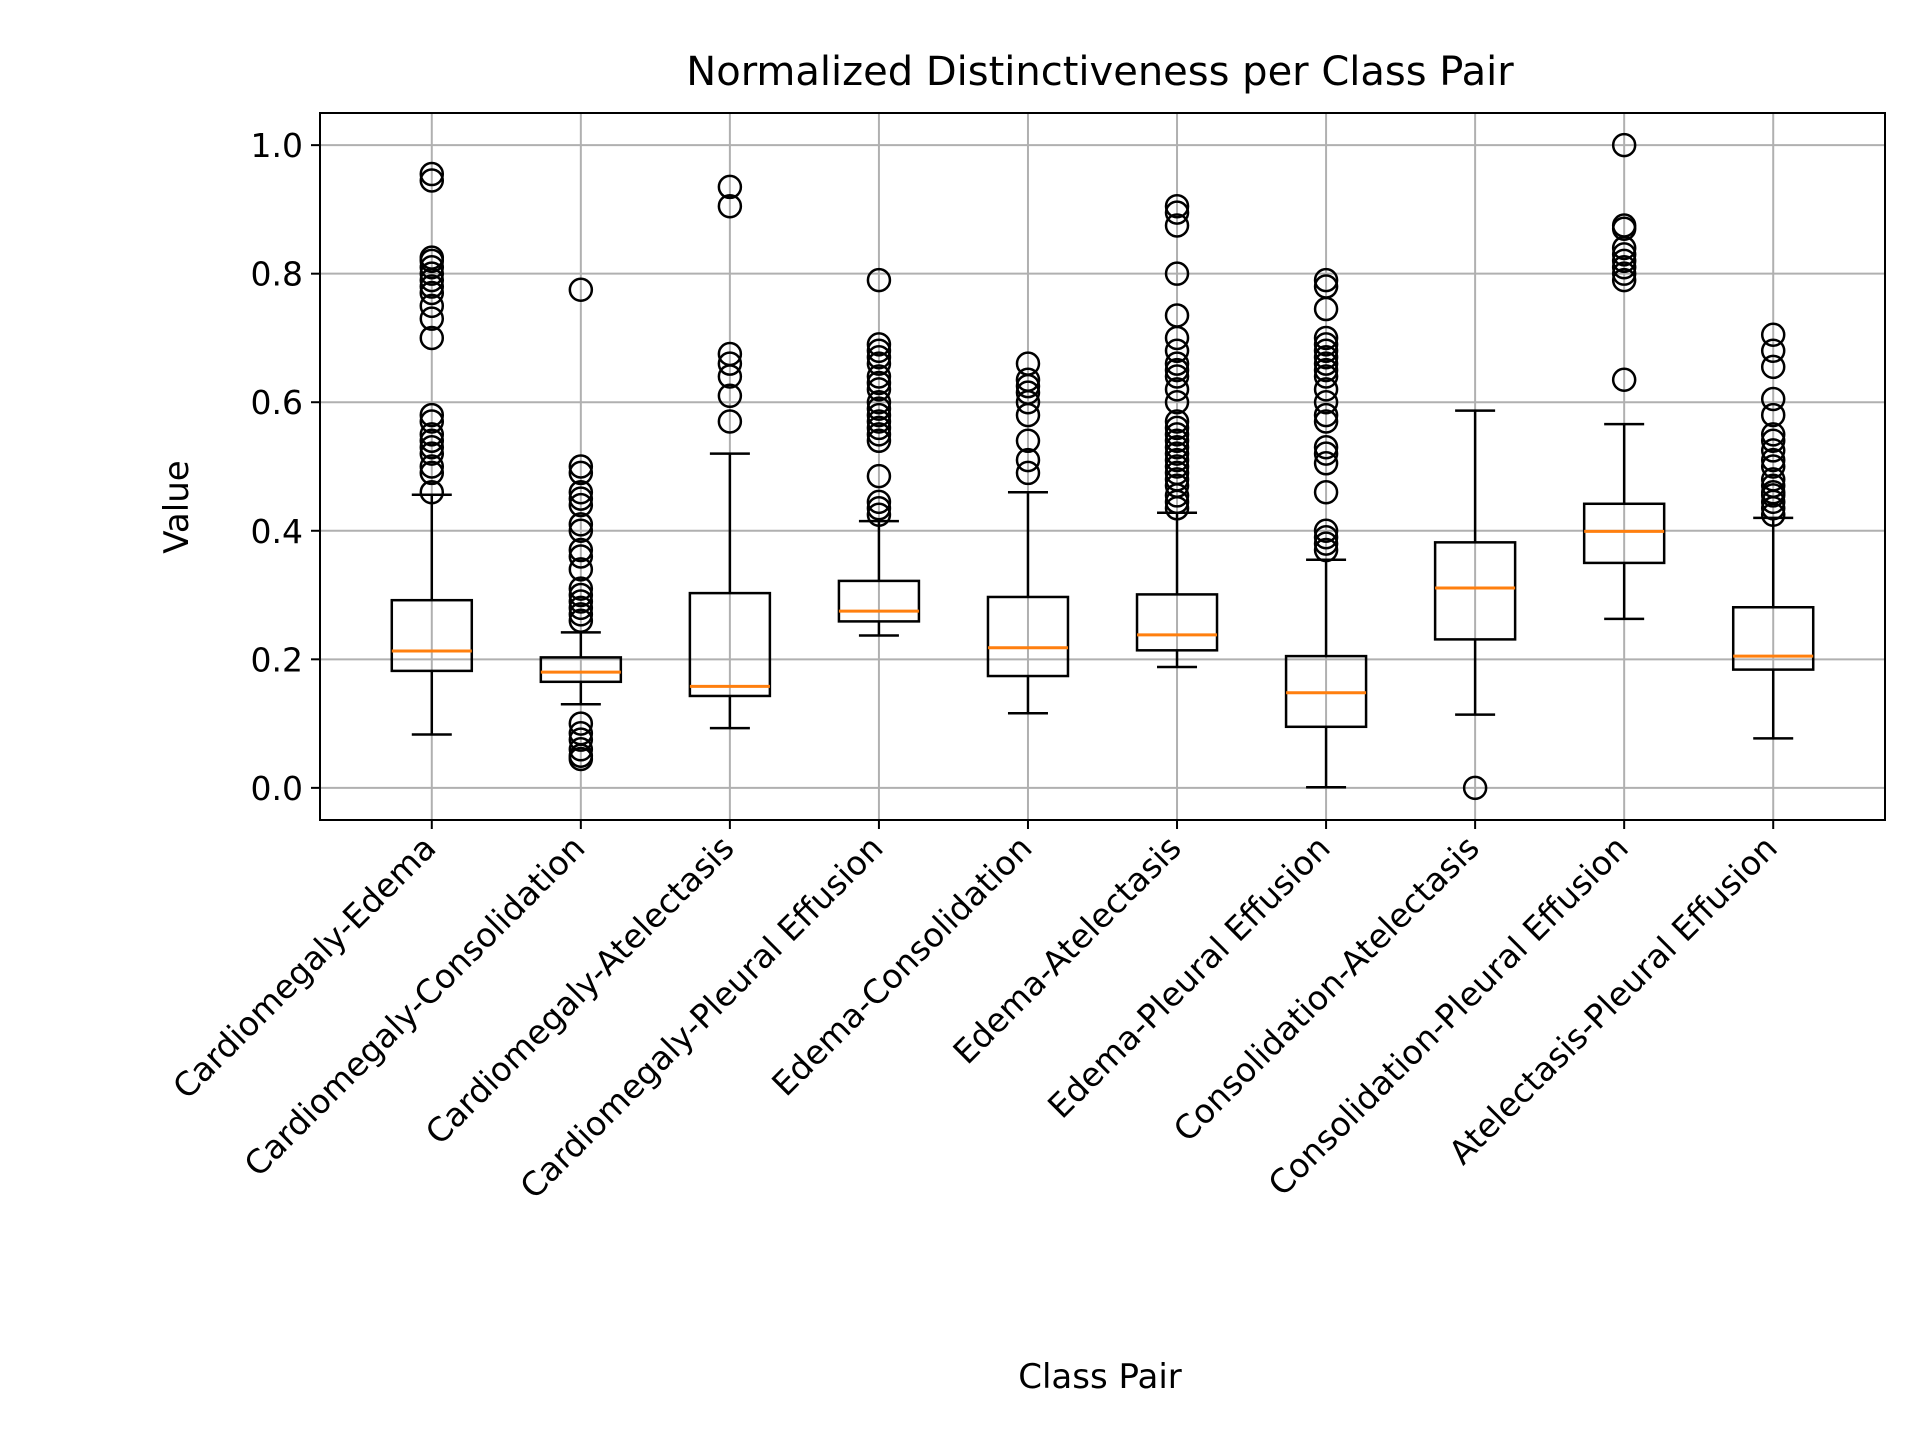 This screenshot has height=1440, width=1920. What do you see at coordinates (1100, 1377) in the screenshot?
I see `x-axis-label: Class Pair` at bounding box center [1100, 1377].